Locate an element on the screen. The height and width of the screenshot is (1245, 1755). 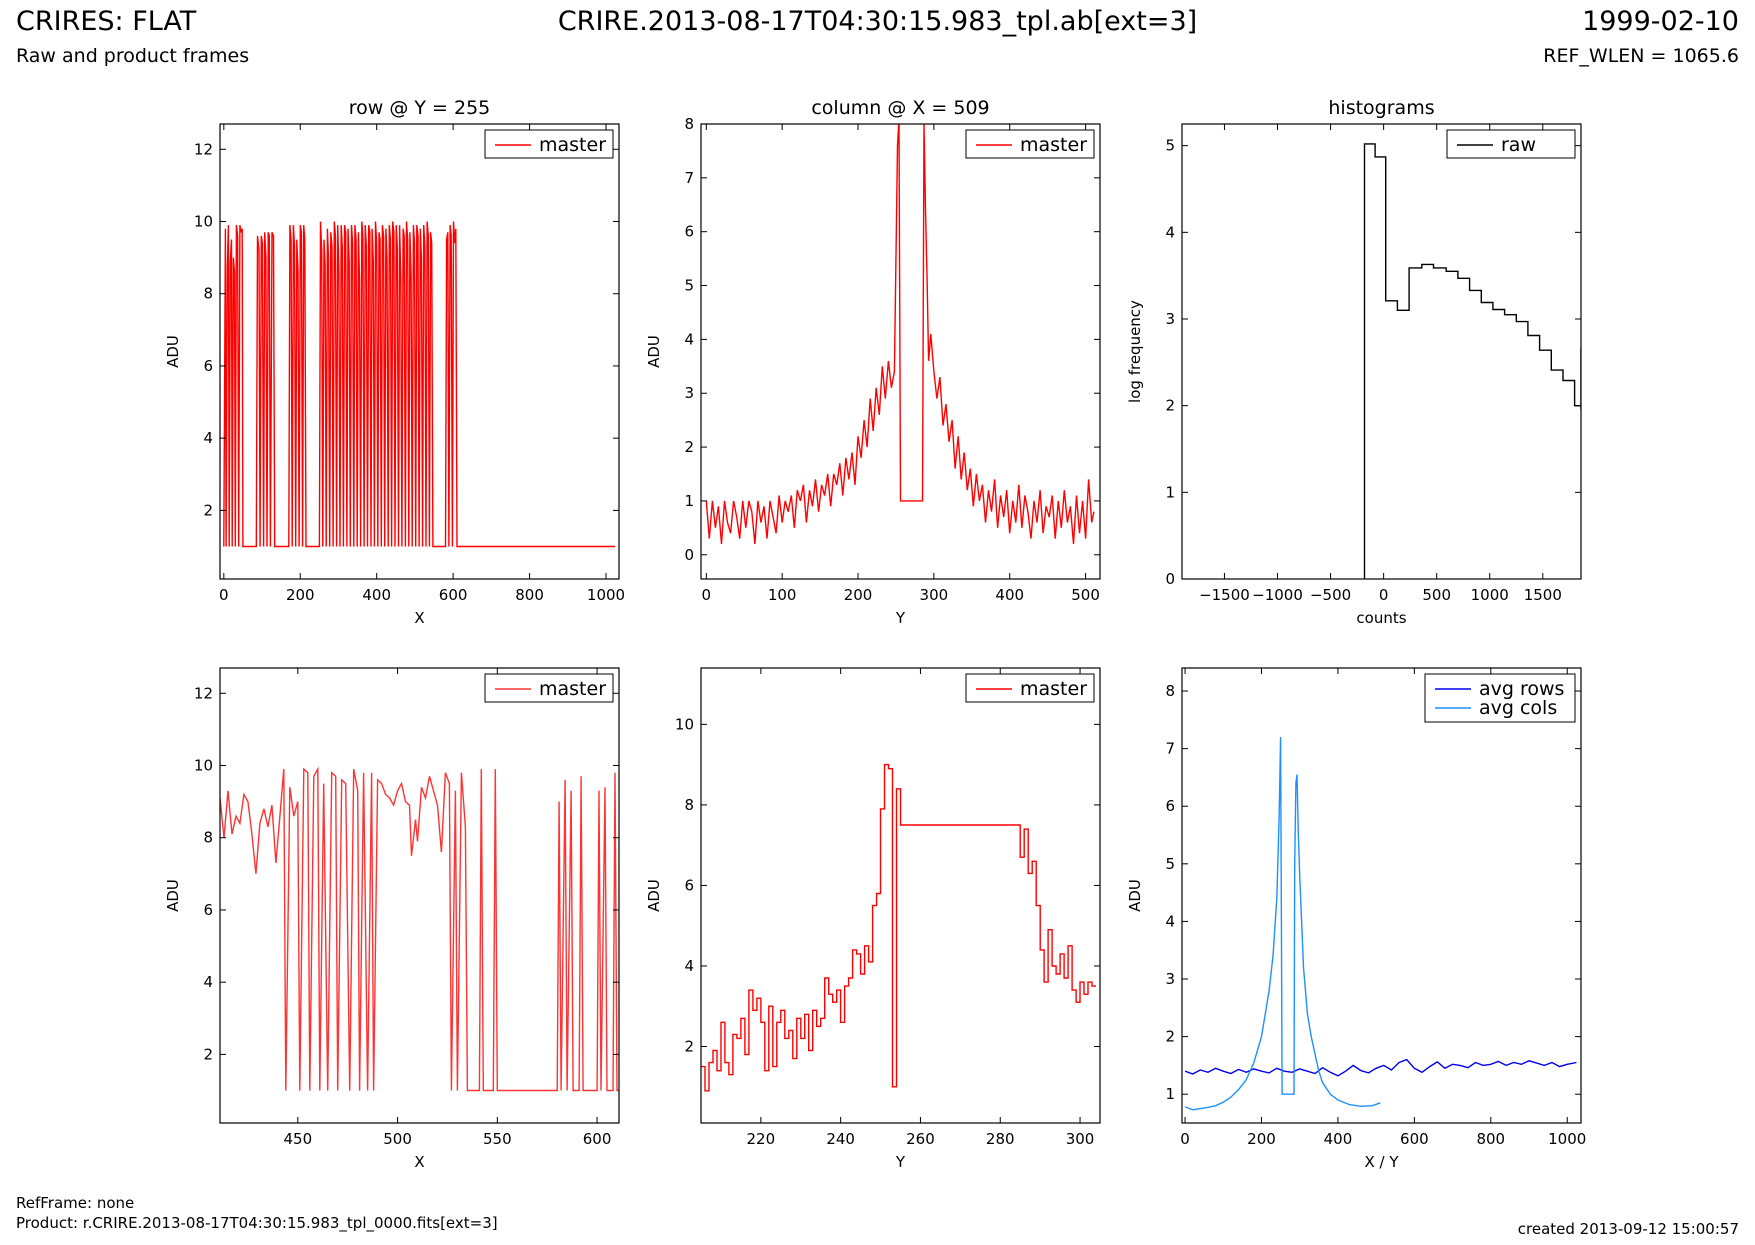
x-tick-label: 240 is located at coordinates (840, 1139).